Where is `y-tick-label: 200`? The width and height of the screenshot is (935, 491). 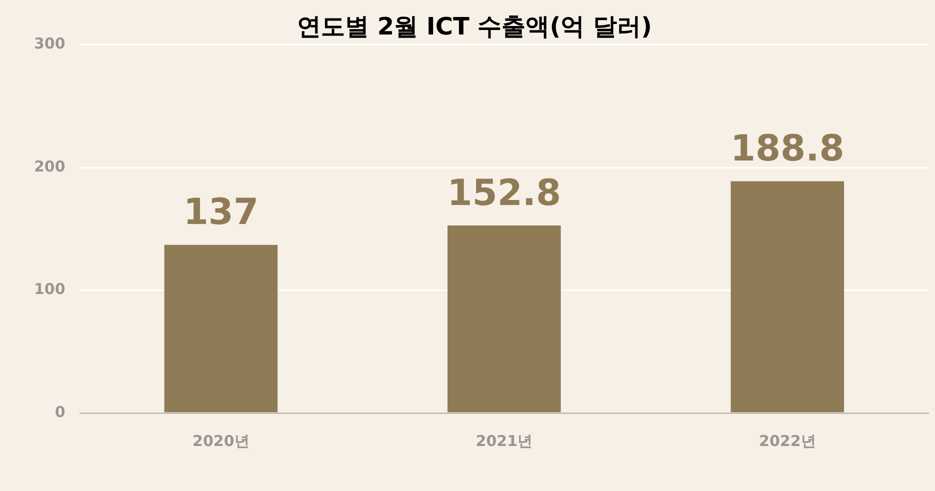
y-tick-label: 200 is located at coordinates (50, 166).